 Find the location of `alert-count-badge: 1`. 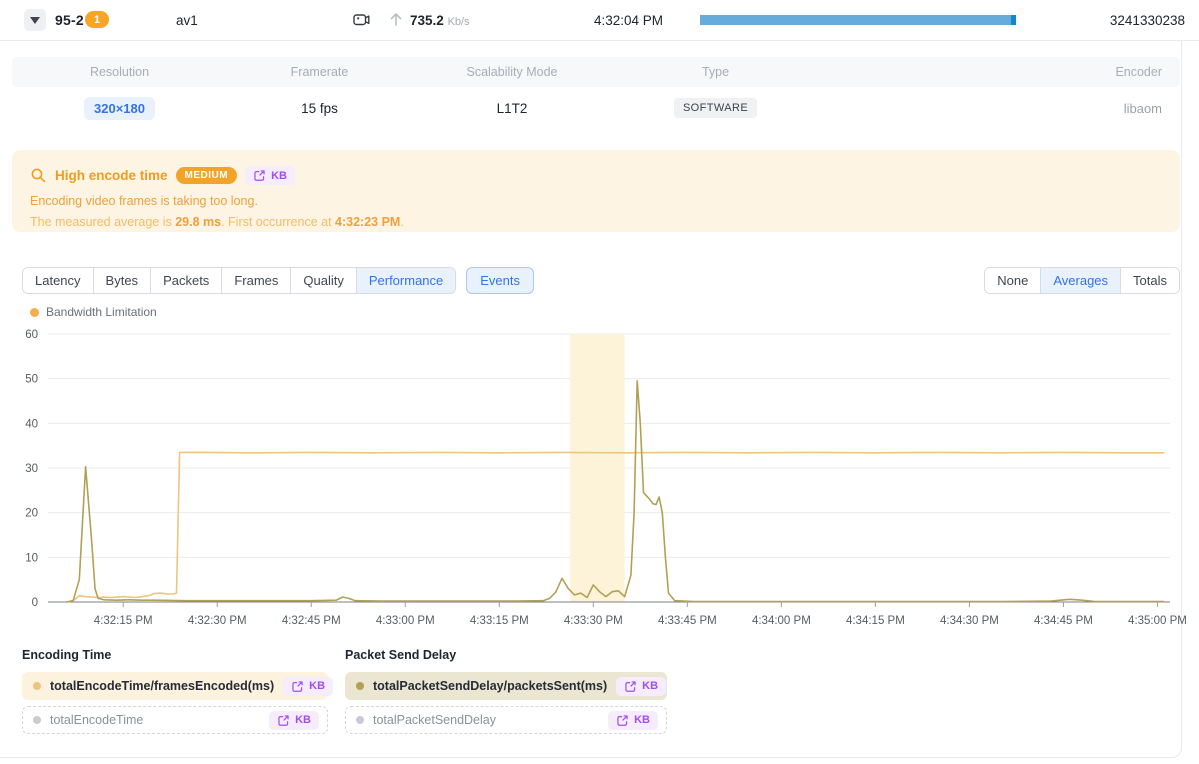

alert-count-badge: 1 is located at coordinates (97, 19).